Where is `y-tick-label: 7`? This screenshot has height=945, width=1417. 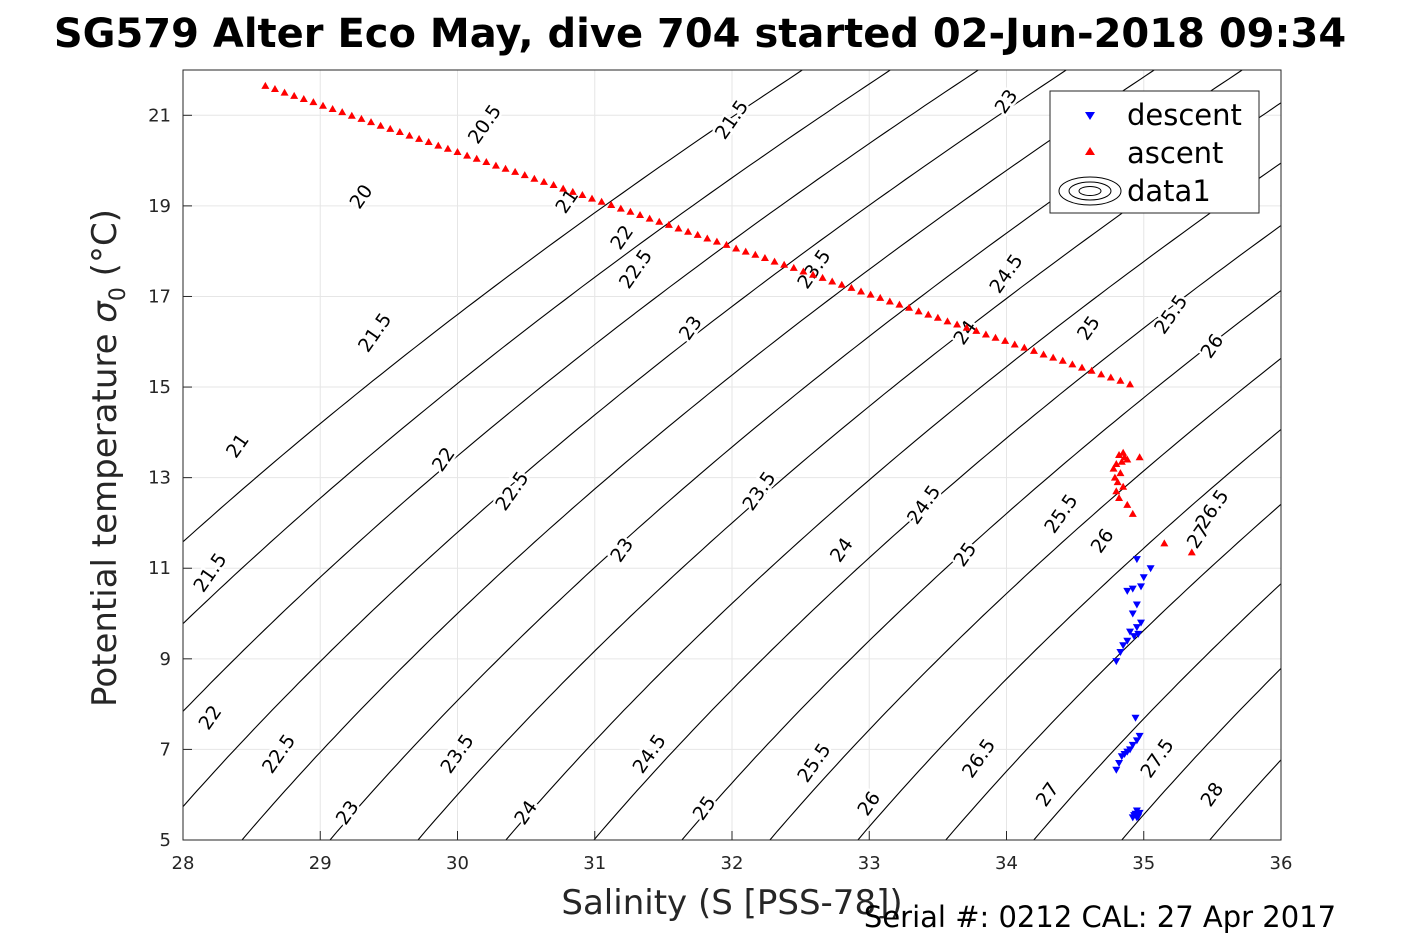
y-tick-label: 7 is located at coordinates (165, 749).